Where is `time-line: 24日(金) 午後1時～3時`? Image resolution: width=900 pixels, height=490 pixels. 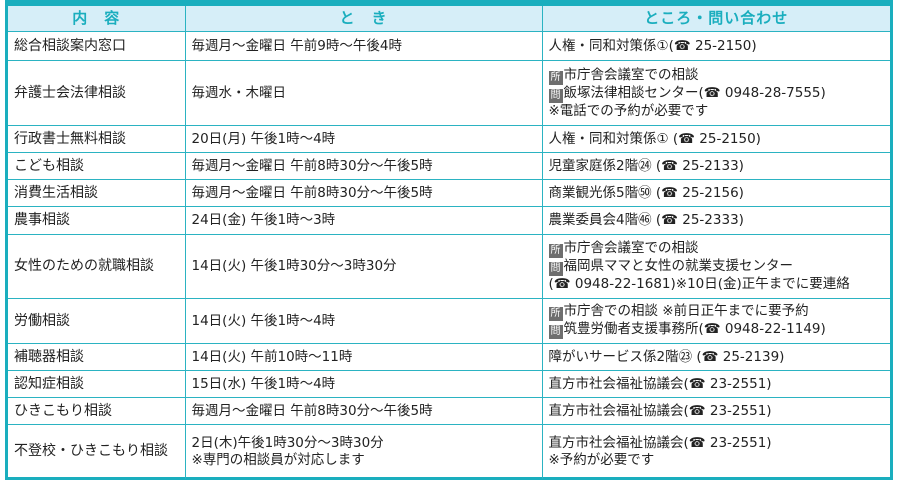
time-line: 24日(金) 午後1時～3時 is located at coordinates (263, 220).